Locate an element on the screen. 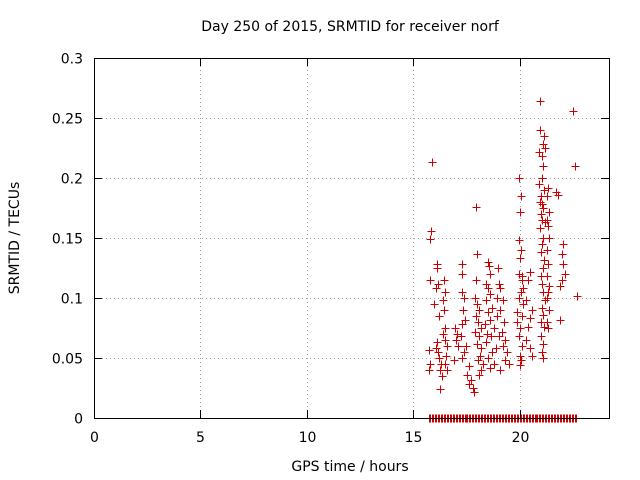  x-axis-label: GPS time / hours is located at coordinates (349, 467).